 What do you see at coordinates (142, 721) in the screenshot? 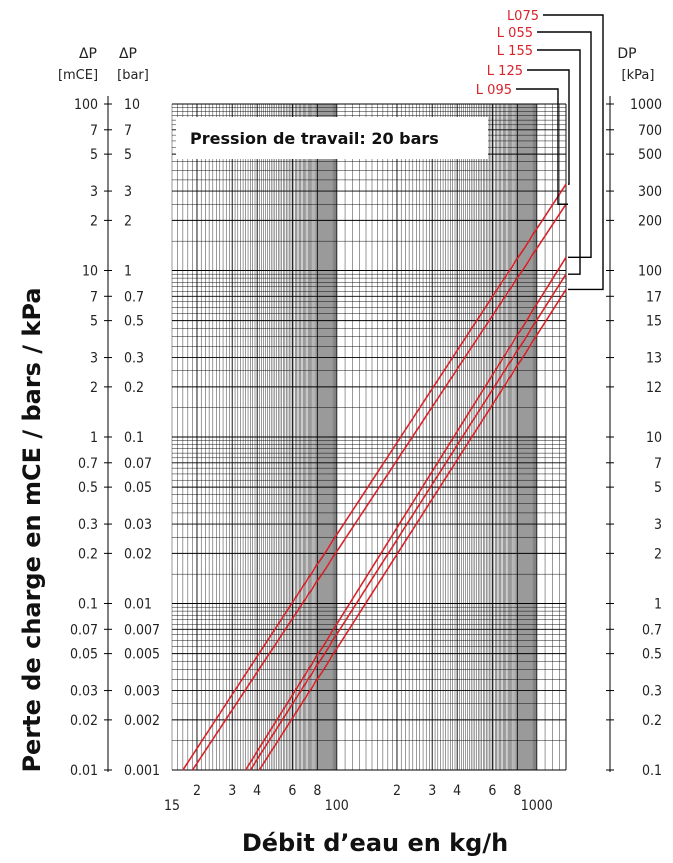
I see `y-tick-bar: 0.002` at bounding box center [142, 721].